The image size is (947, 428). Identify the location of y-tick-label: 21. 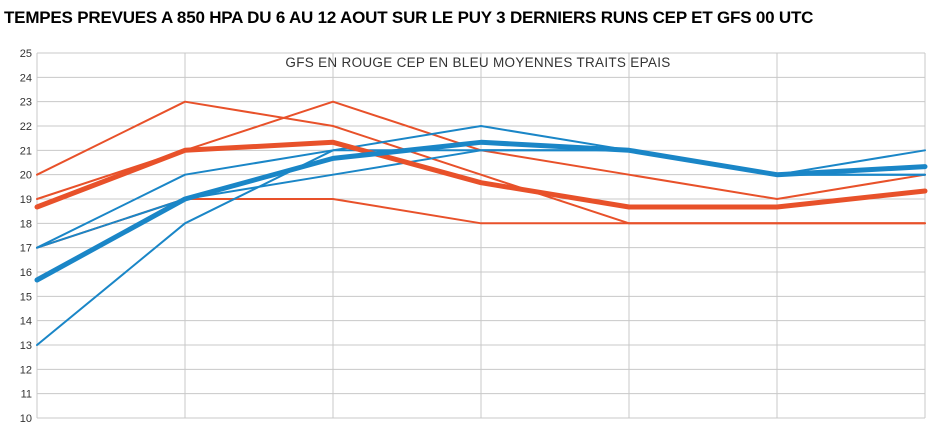
(26, 151).